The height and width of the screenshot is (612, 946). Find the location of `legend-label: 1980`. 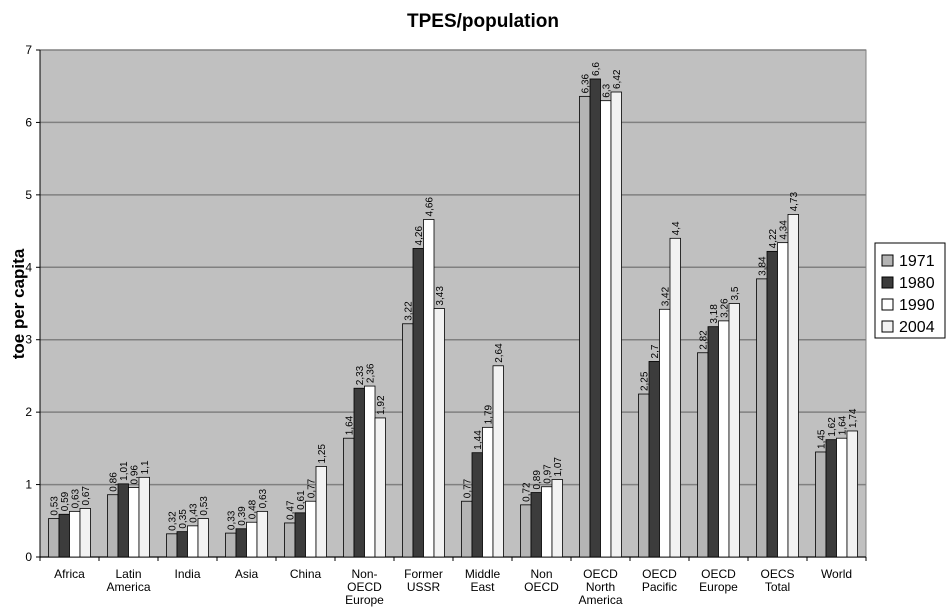

legend-label: 1980 is located at coordinates (917, 283).